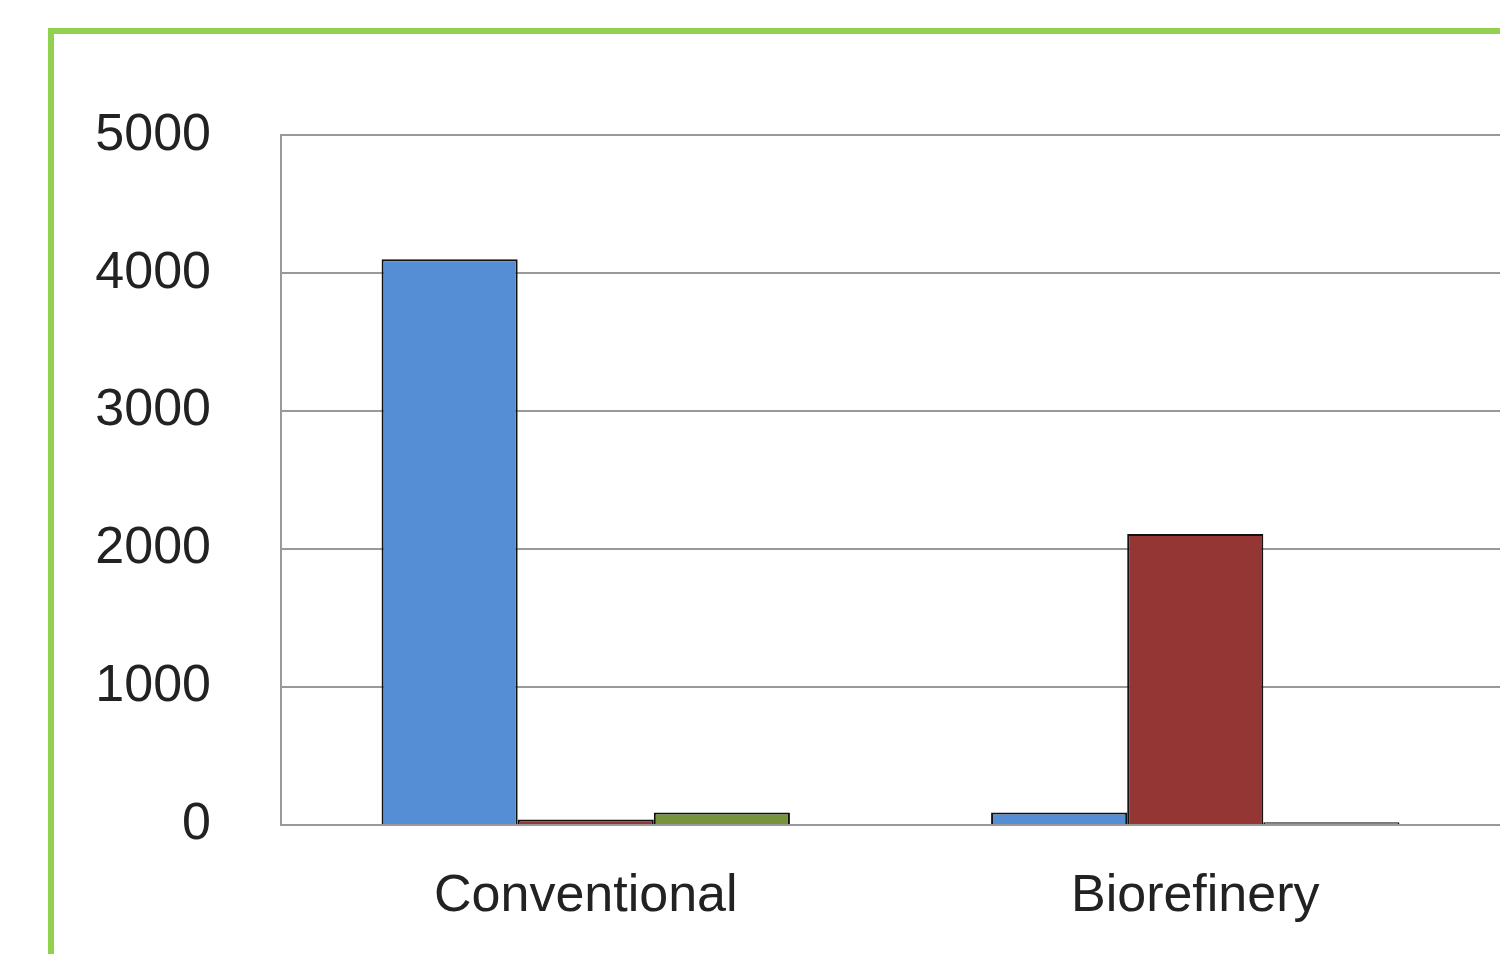 This screenshot has height=954, width=1500. What do you see at coordinates (1195, 892) in the screenshot?
I see `x-tick-label: Biorefinery` at bounding box center [1195, 892].